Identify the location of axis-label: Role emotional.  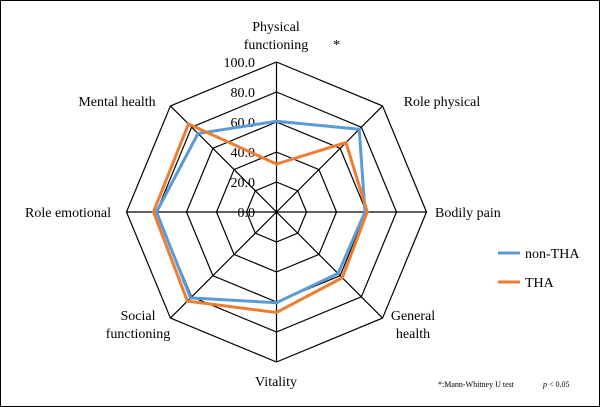
(68, 213).